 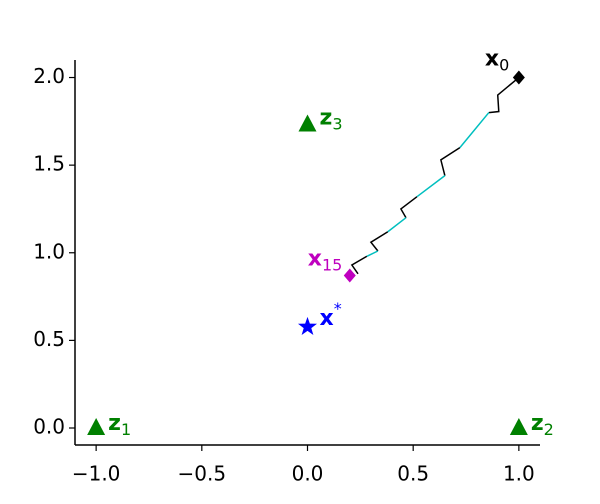 What do you see at coordinates (519, 474) in the screenshot?
I see `x-tick-label: 1.0` at bounding box center [519, 474].